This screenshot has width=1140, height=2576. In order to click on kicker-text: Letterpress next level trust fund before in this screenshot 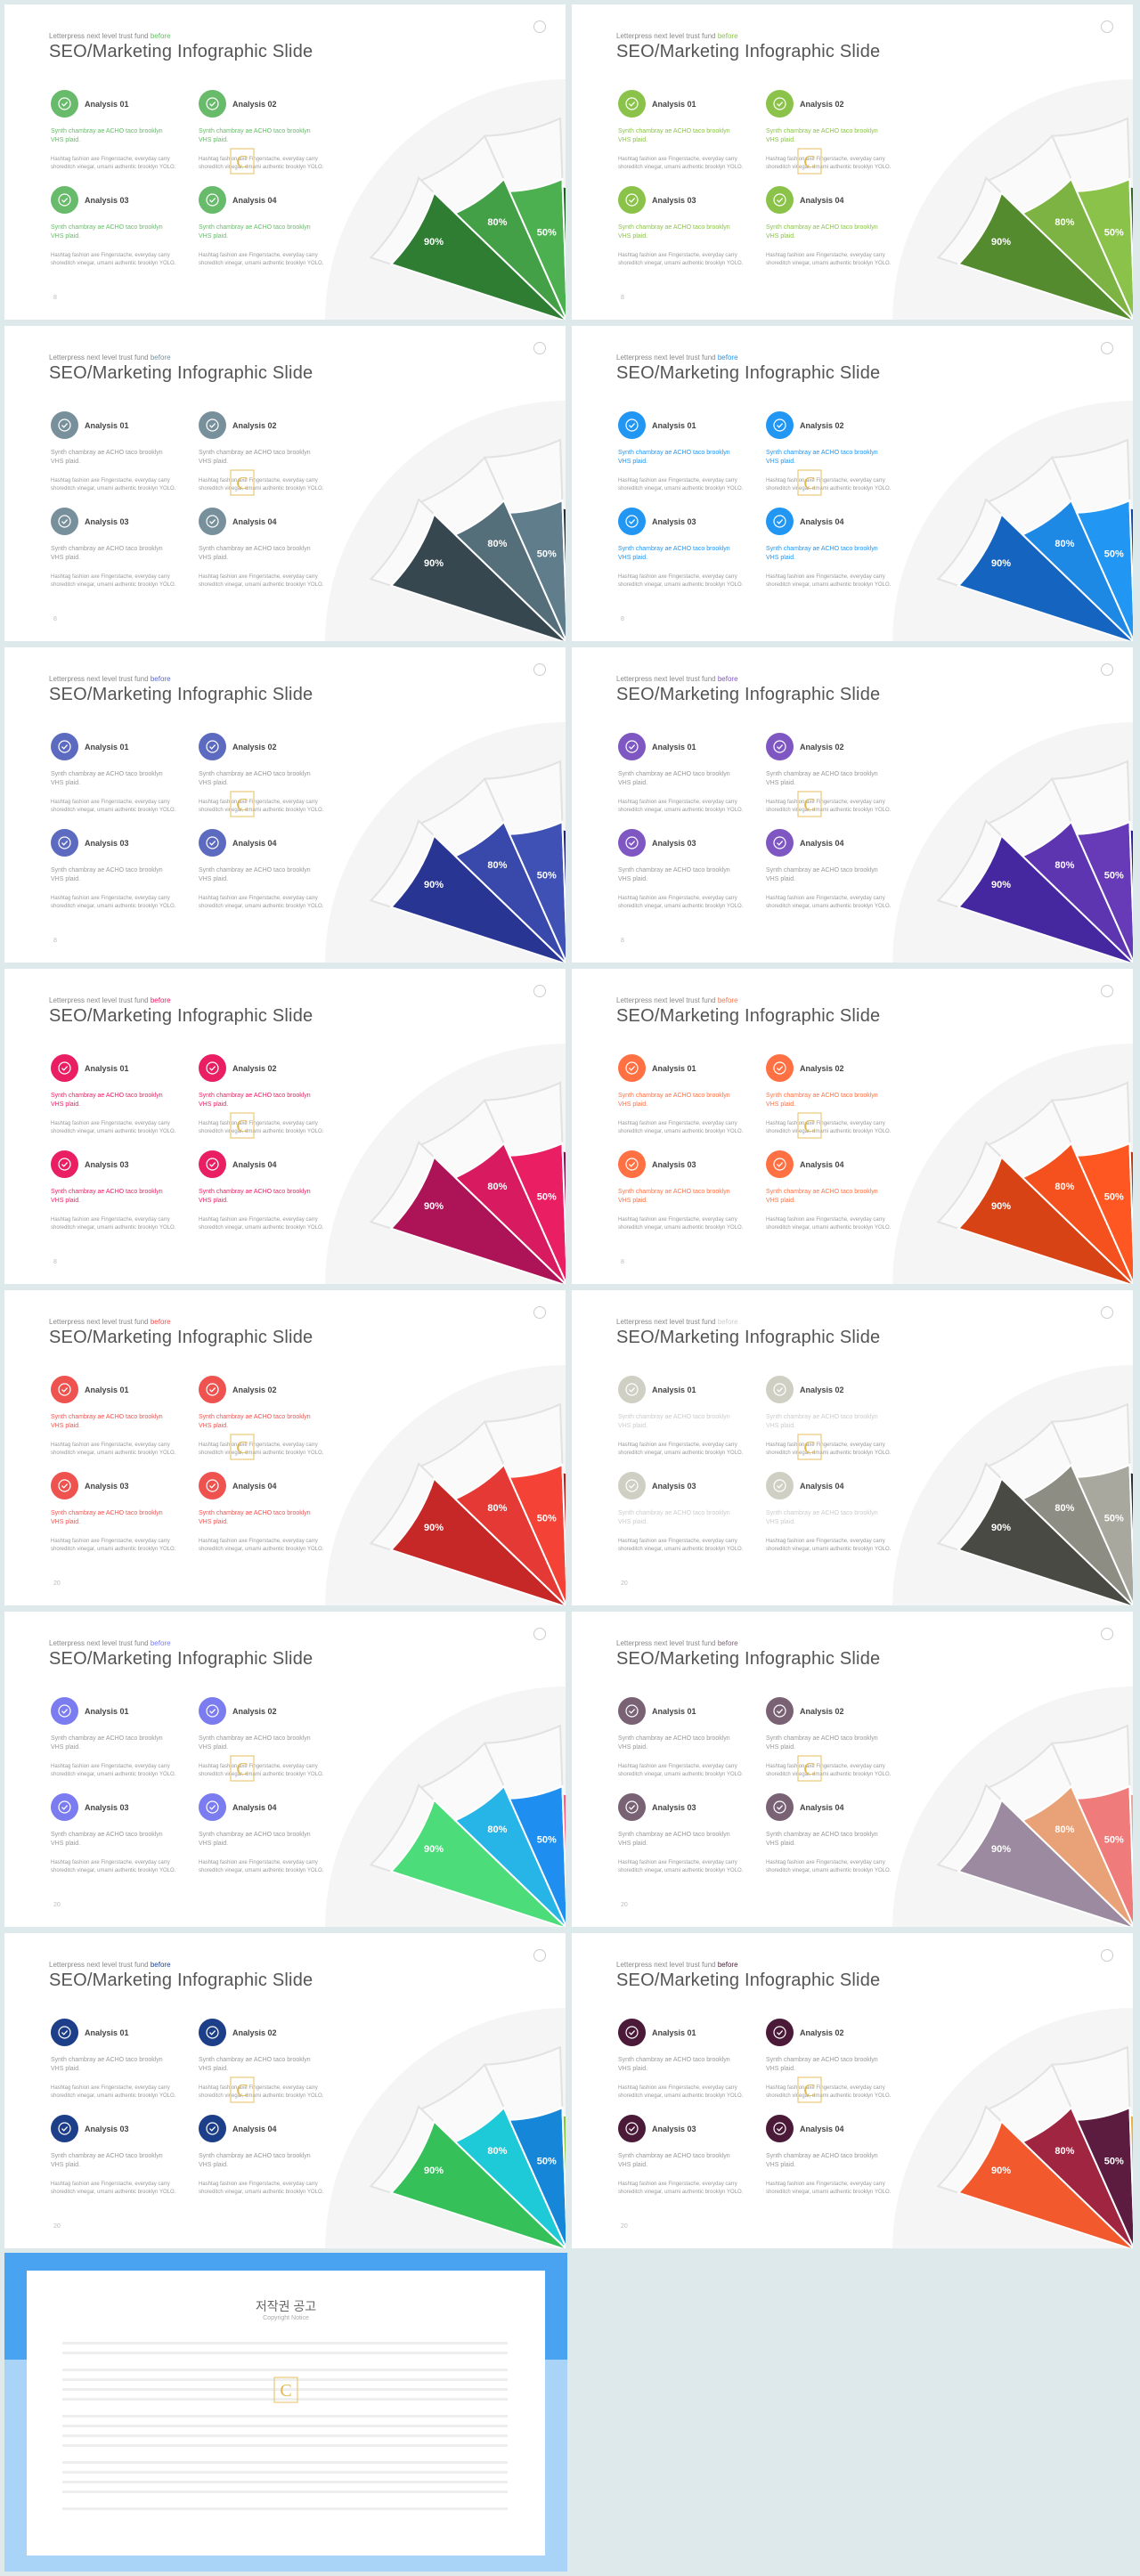, I will do `click(677, 679)`.